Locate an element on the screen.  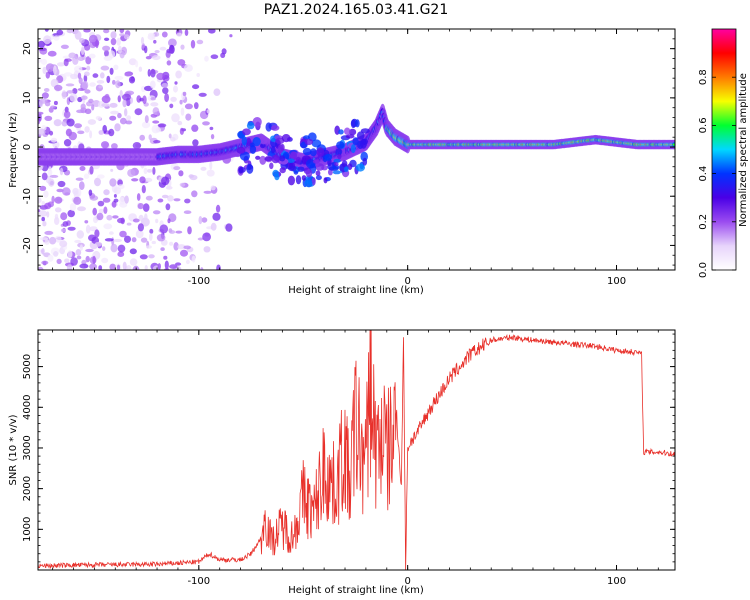
y-tick-label: 0 is located at coordinates (27, 147).